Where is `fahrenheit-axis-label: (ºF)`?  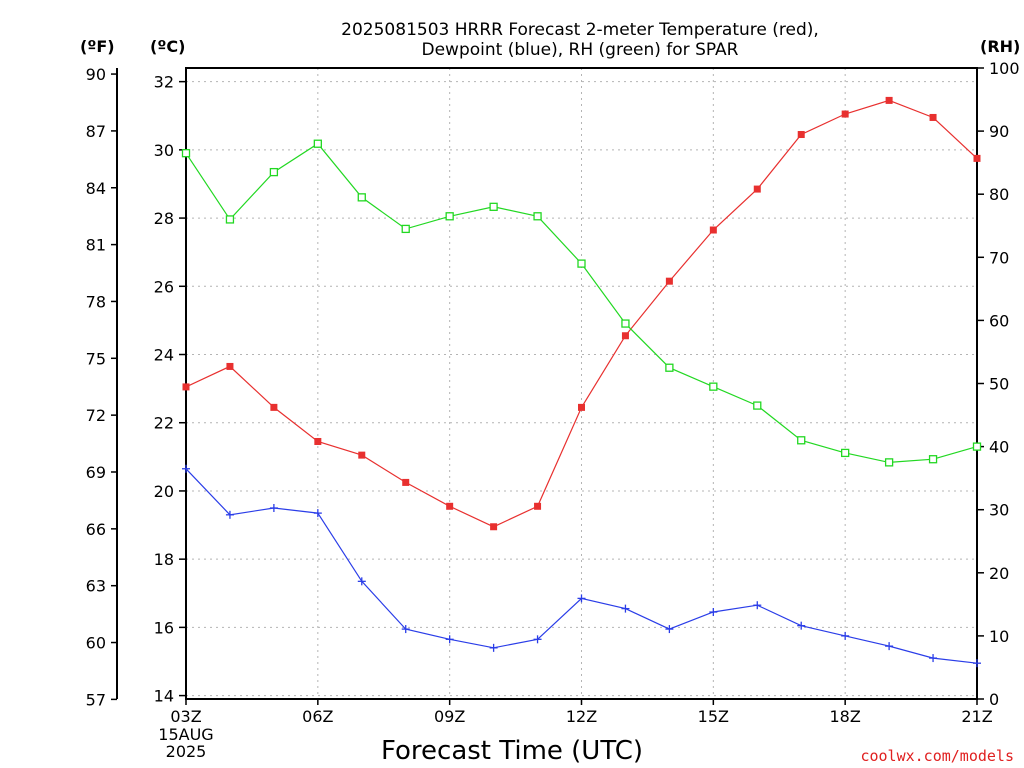
fahrenheit-axis-label: (ºF) is located at coordinates (97, 46).